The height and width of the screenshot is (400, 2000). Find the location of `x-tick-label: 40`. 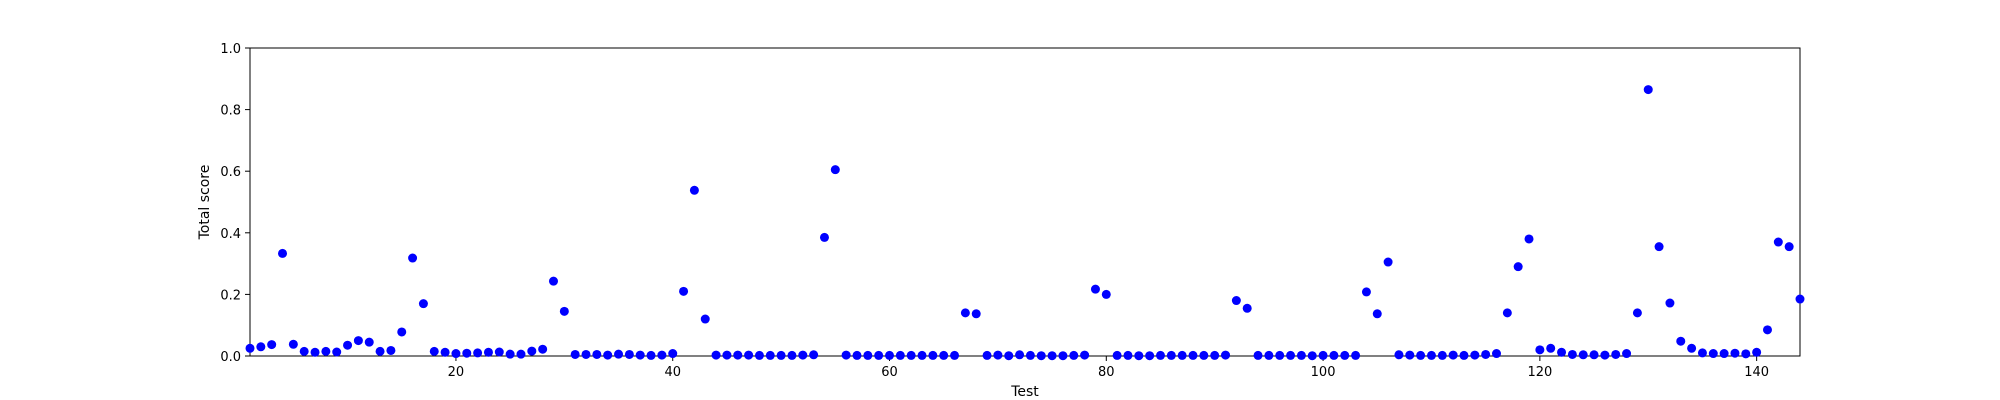

x-tick-label: 40 is located at coordinates (672, 372).